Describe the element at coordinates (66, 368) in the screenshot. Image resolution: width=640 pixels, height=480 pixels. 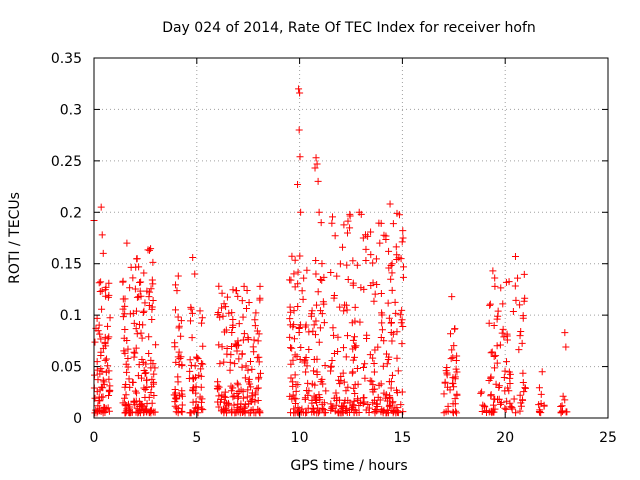
I see `y-tick-label: 0.05` at that location.